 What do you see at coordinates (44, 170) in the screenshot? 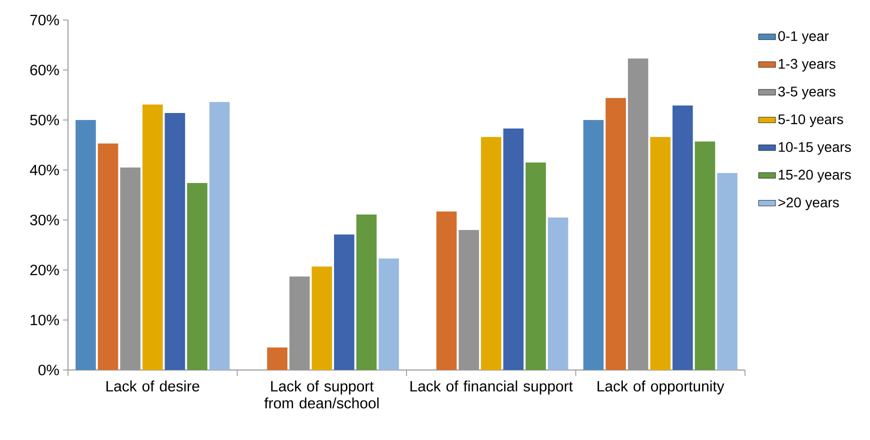
I see `y-tick-label: 40%` at bounding box center [44, 170].